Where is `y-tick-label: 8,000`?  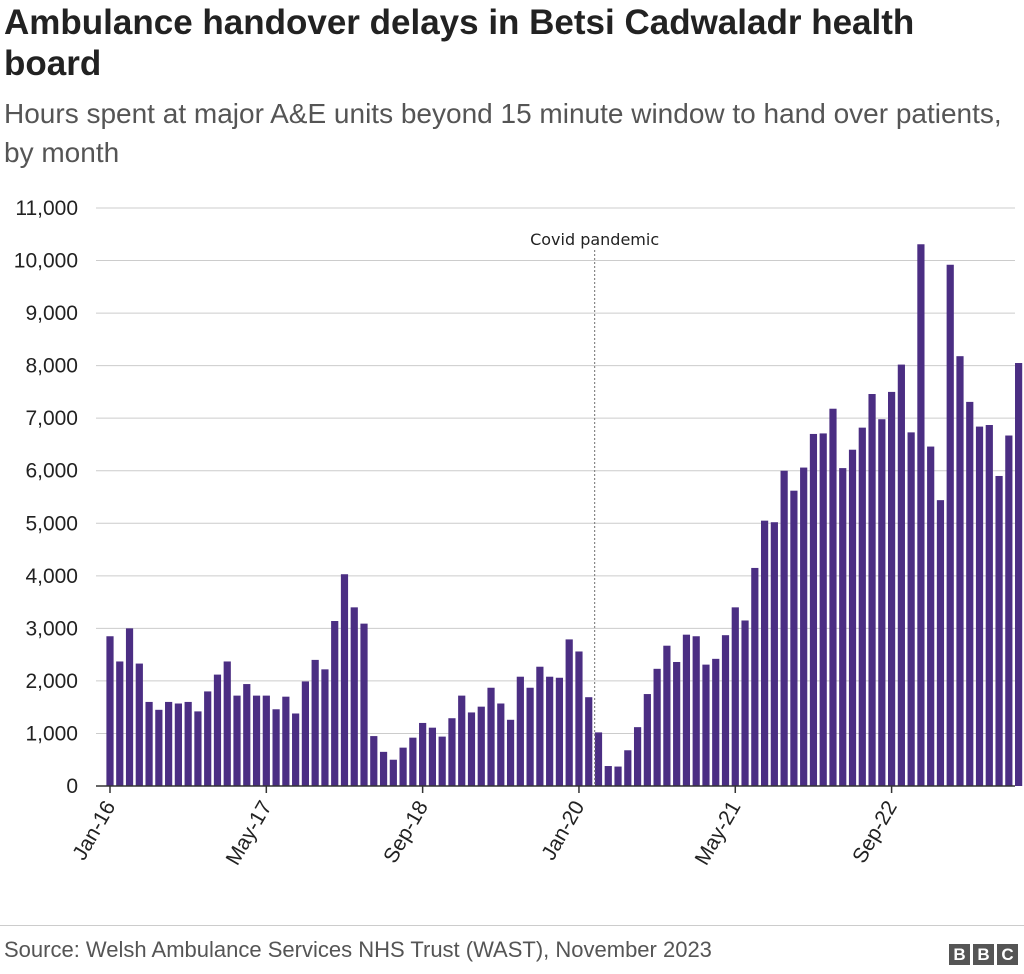 y-tick-label: 8,000 is located at coordinates (51, 366).